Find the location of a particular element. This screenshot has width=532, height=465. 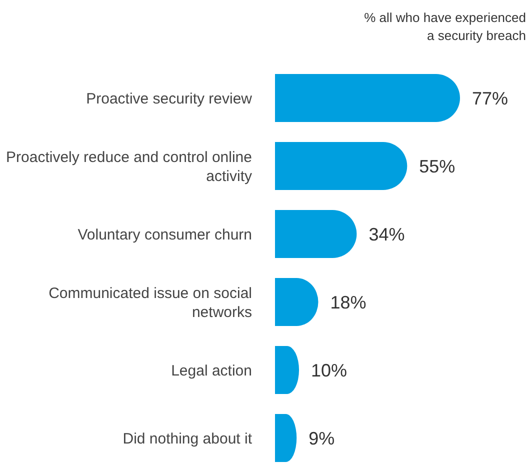

y-tick-label: Voluntary consumer churn is located at coordinates (165, 235).